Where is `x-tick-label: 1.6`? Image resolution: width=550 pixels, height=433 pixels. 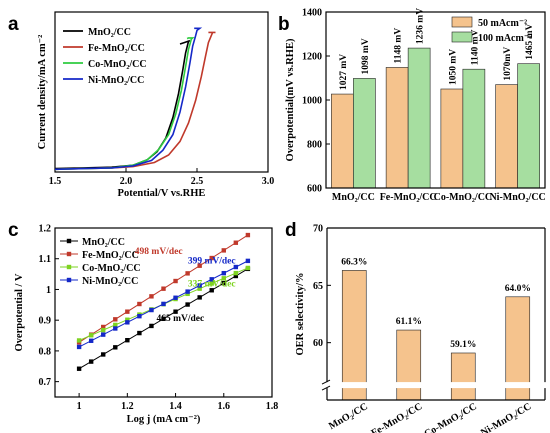 x-tick-label: 1.6 is located at coordinates (224, 406).